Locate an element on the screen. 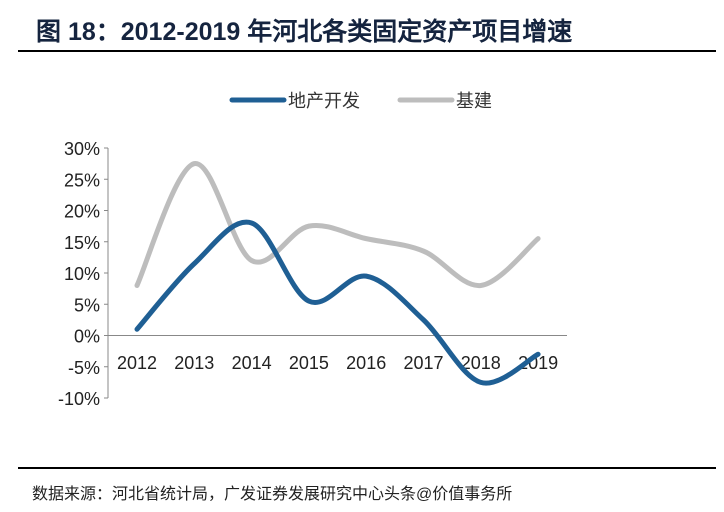  y-tick-label: 20% is located at coordinates (82, 212).